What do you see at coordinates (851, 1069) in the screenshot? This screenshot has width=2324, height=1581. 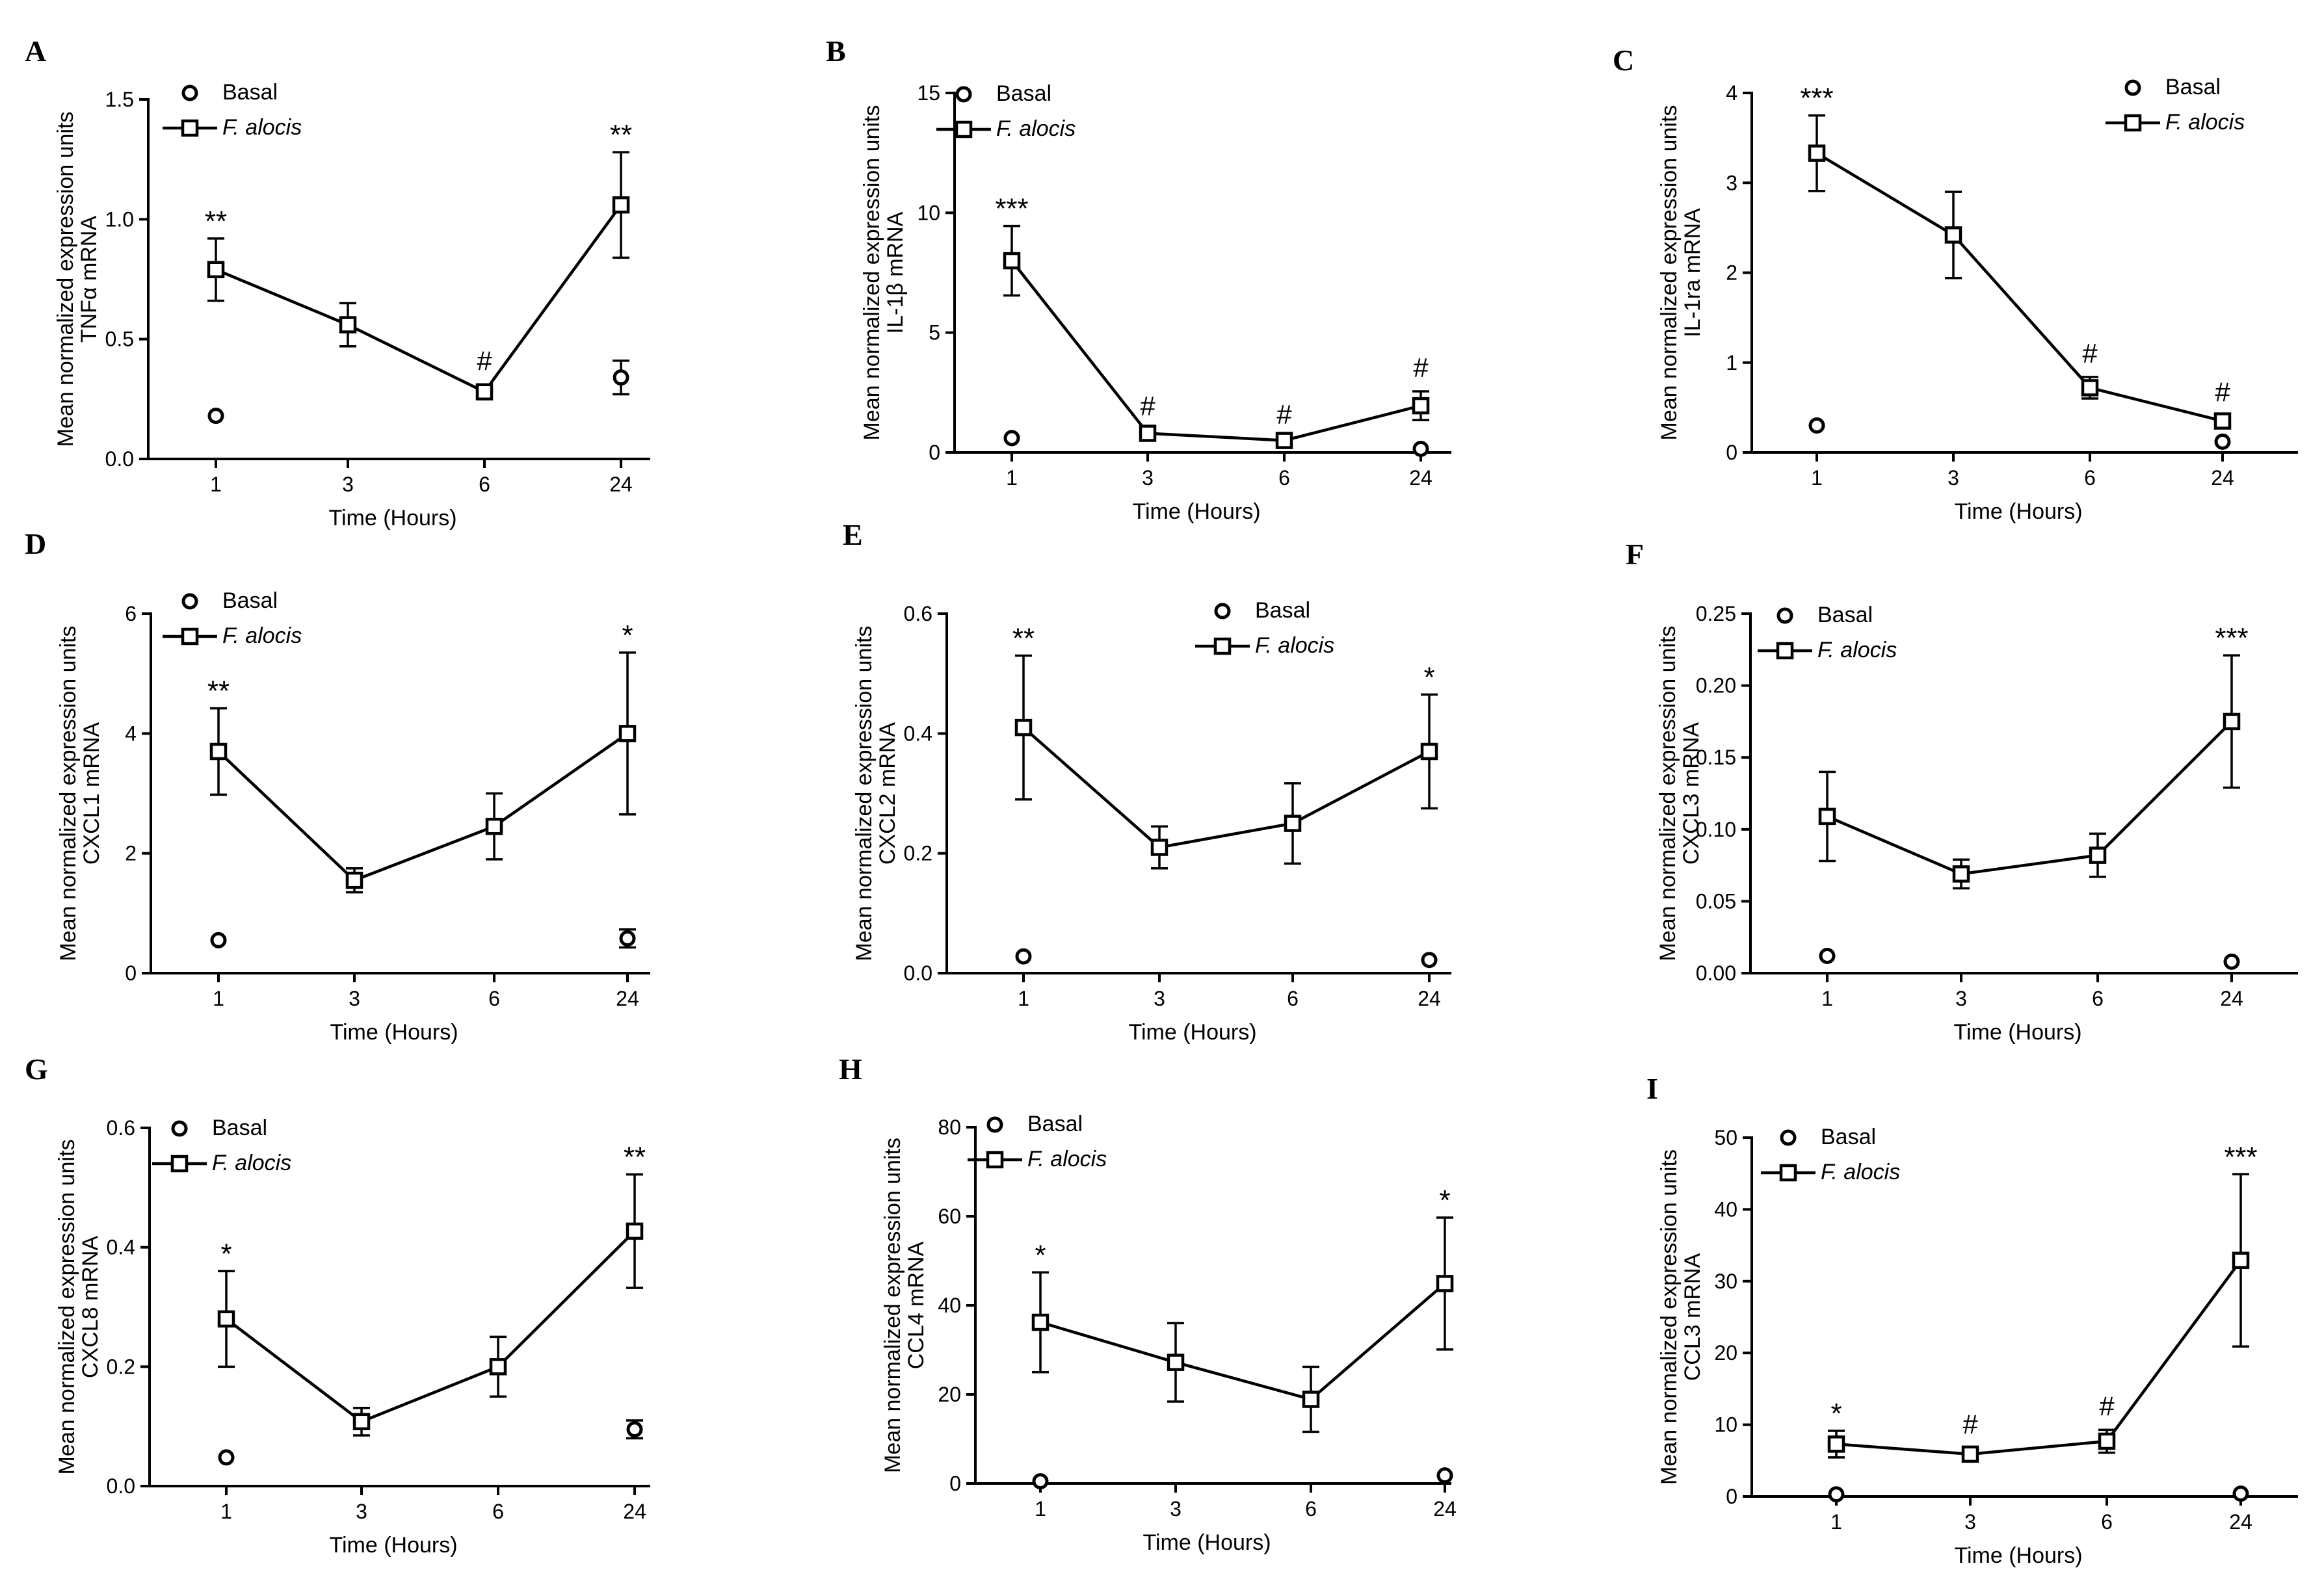 I see `panel-letter: H` at bounding box center [851, 1069].